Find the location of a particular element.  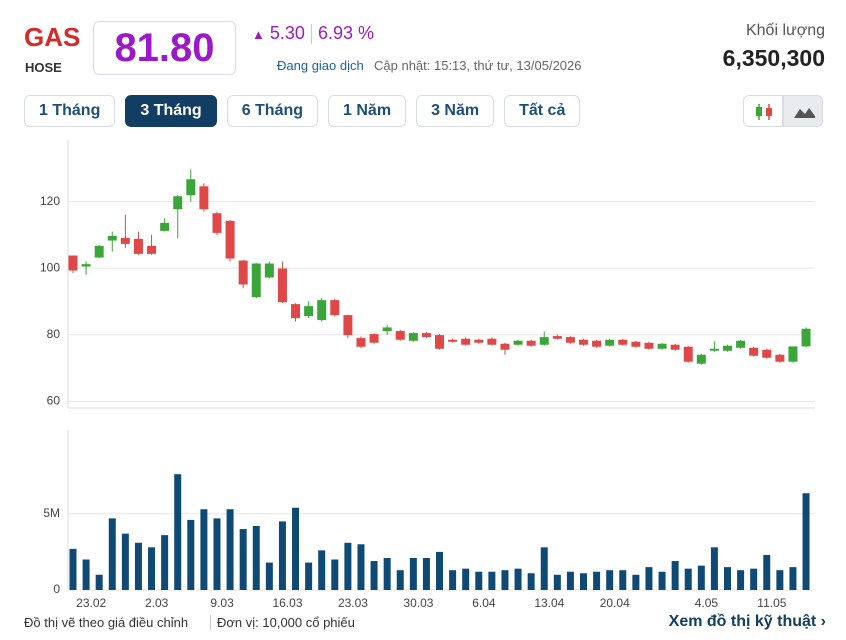

x-tick-label: 23.02 is located at coordinates (91, 603).